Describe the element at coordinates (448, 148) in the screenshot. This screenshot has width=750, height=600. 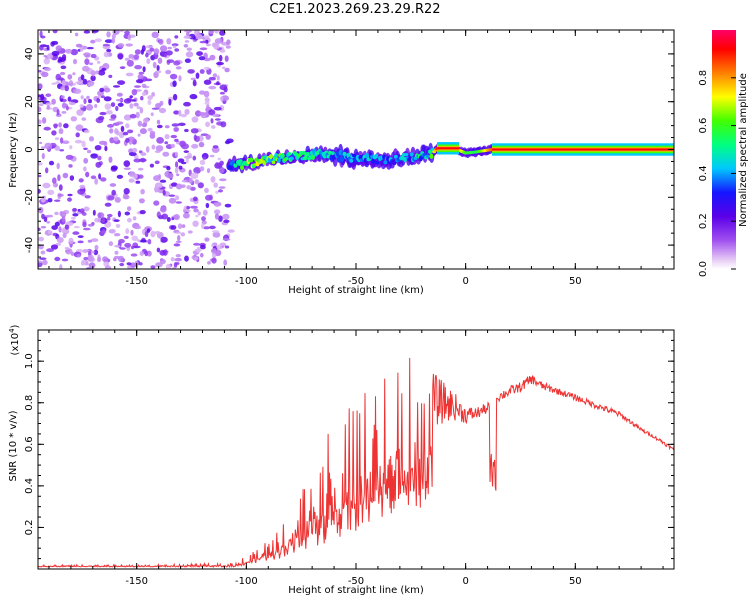
I see `signal-steady-core` at that location.